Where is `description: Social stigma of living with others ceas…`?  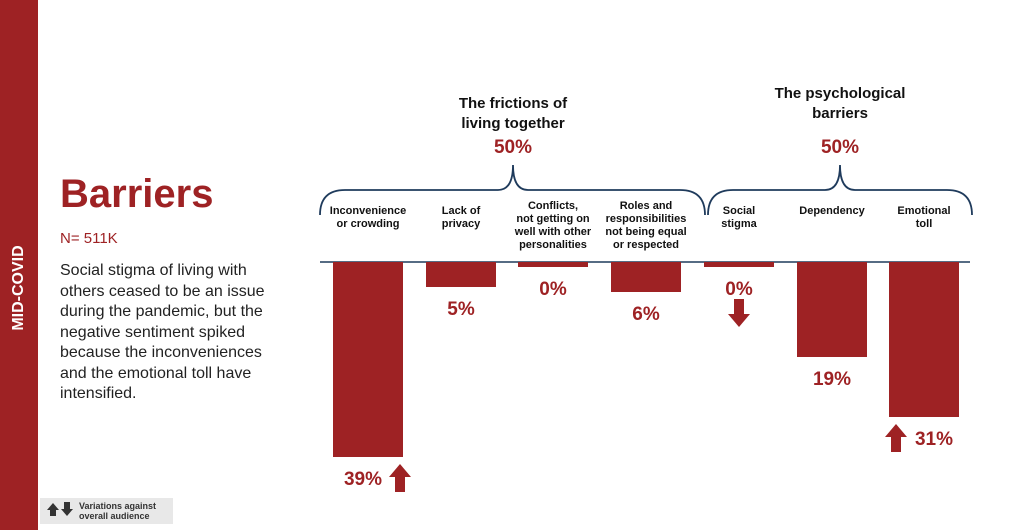 description: Social stigma of living with others ceas… is located at coordinates (162, 332).